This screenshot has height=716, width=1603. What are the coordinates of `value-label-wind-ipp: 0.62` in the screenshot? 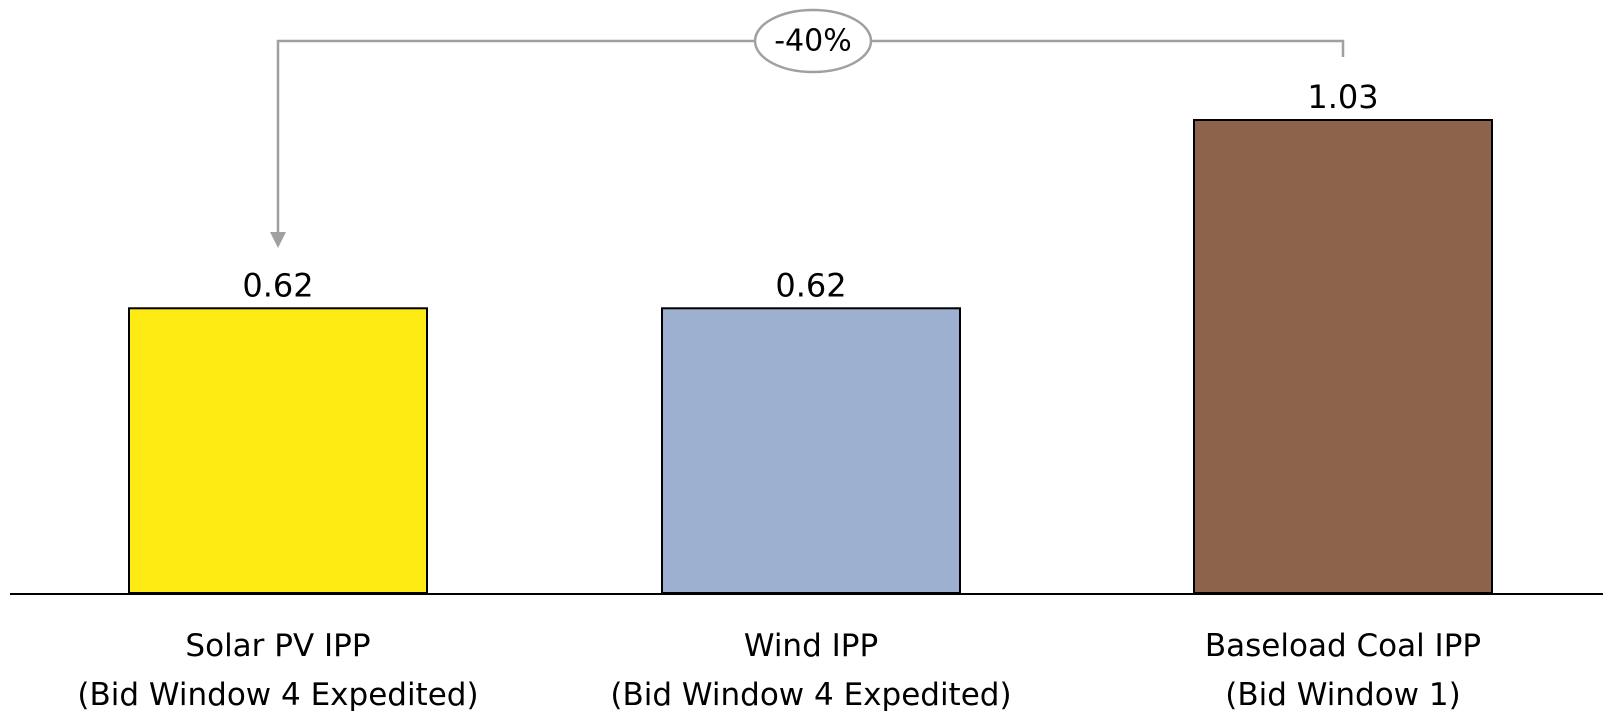 It's located at (810, 285).